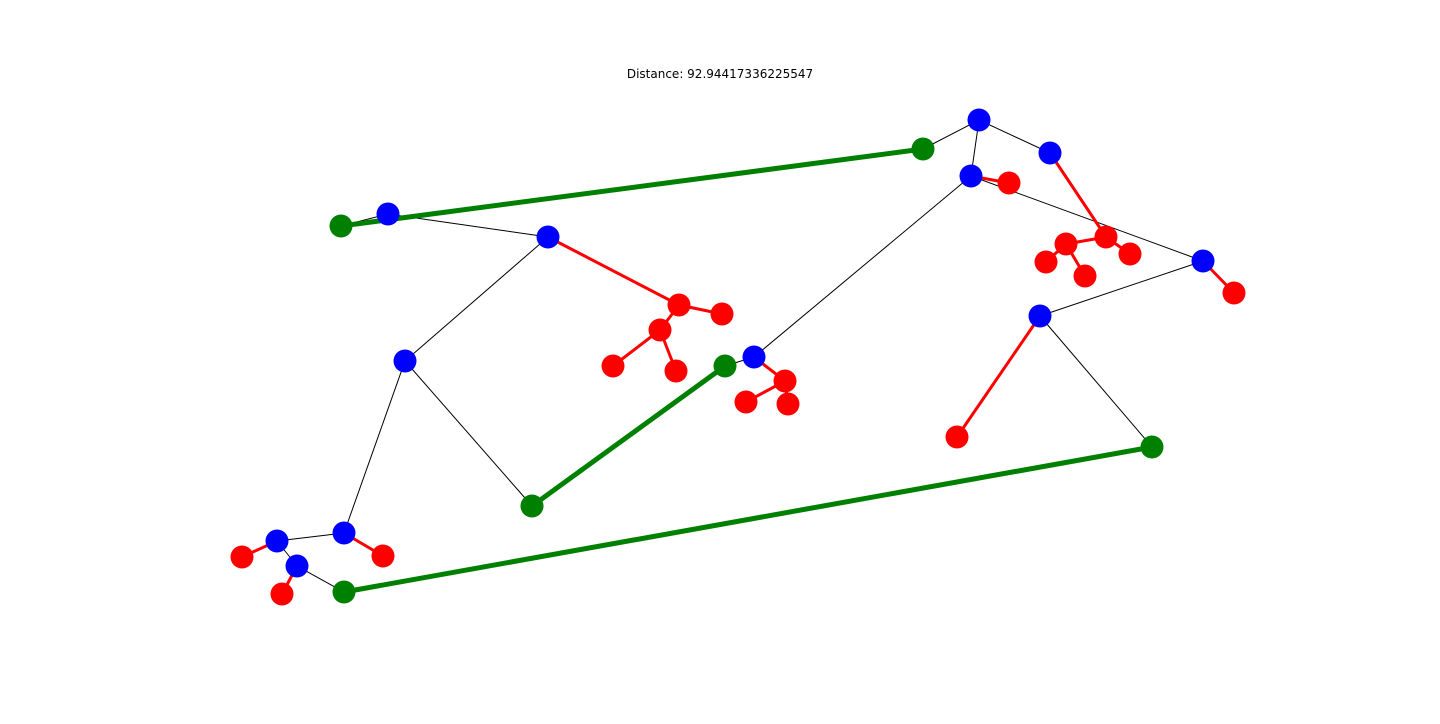 This screenshot has height=724, width=1440. Describe the element at coordinates (746, 402) in the screenshot. I see `node-red-r7` at that location.